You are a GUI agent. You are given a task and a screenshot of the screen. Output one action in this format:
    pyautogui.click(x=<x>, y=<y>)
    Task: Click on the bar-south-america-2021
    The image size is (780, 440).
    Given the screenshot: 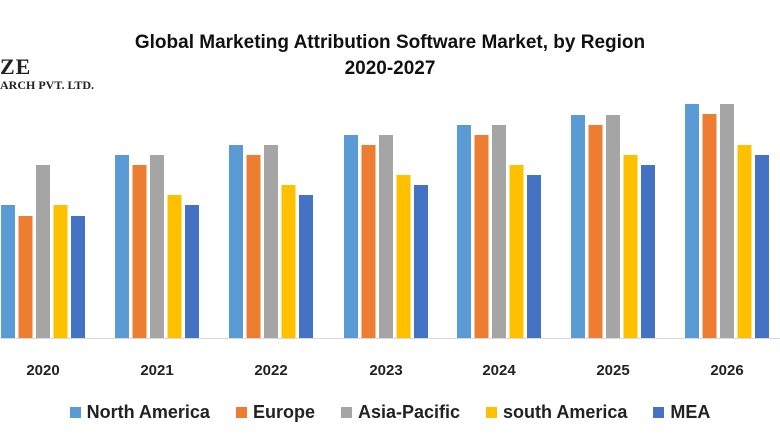 What is the action you would take?
    pyautogui.click(x=174, y=266)
    